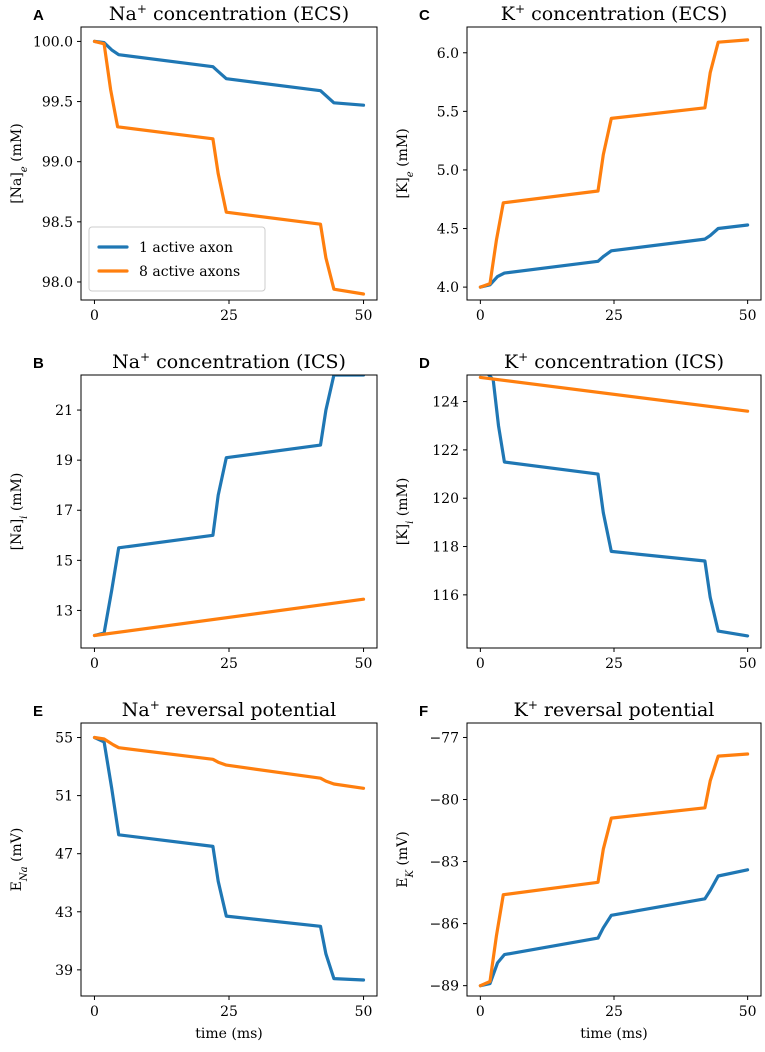  Describe the element at coordinates (444, 801) in the screenshot. I see `y-tick-label: −80` at that location.